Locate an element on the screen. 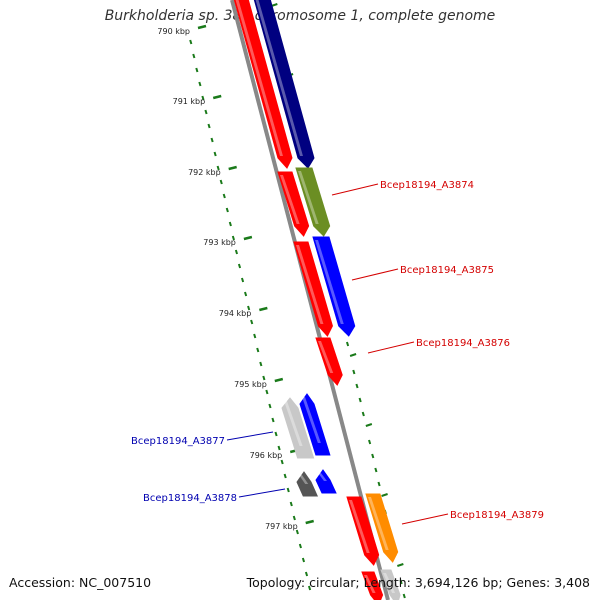 The width and height of the screenshot is (600, 600). ruler-tick-label: 791 kbp is located at coordinates (189, 101).